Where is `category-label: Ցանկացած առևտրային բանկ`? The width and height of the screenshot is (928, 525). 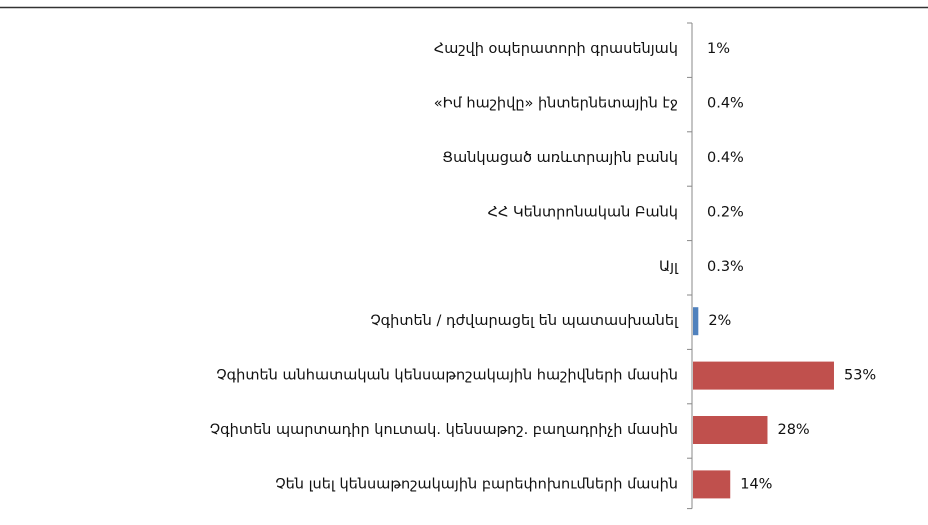 category-label: Ցանկացած առևտրային բանկ is located at coordinates (560, 158).